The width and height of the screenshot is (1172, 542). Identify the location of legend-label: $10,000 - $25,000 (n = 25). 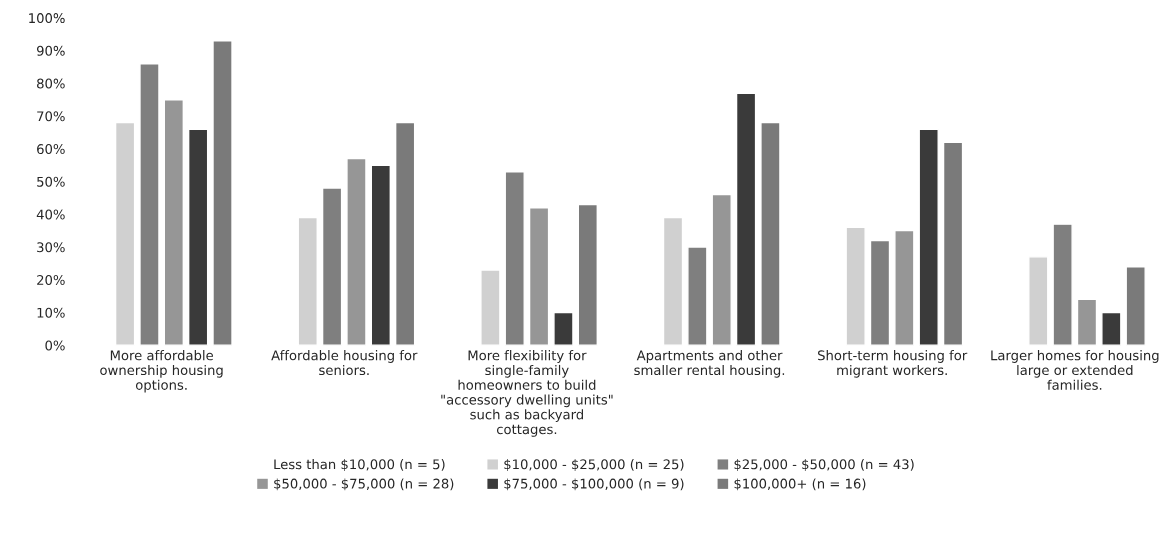
(594, 465).